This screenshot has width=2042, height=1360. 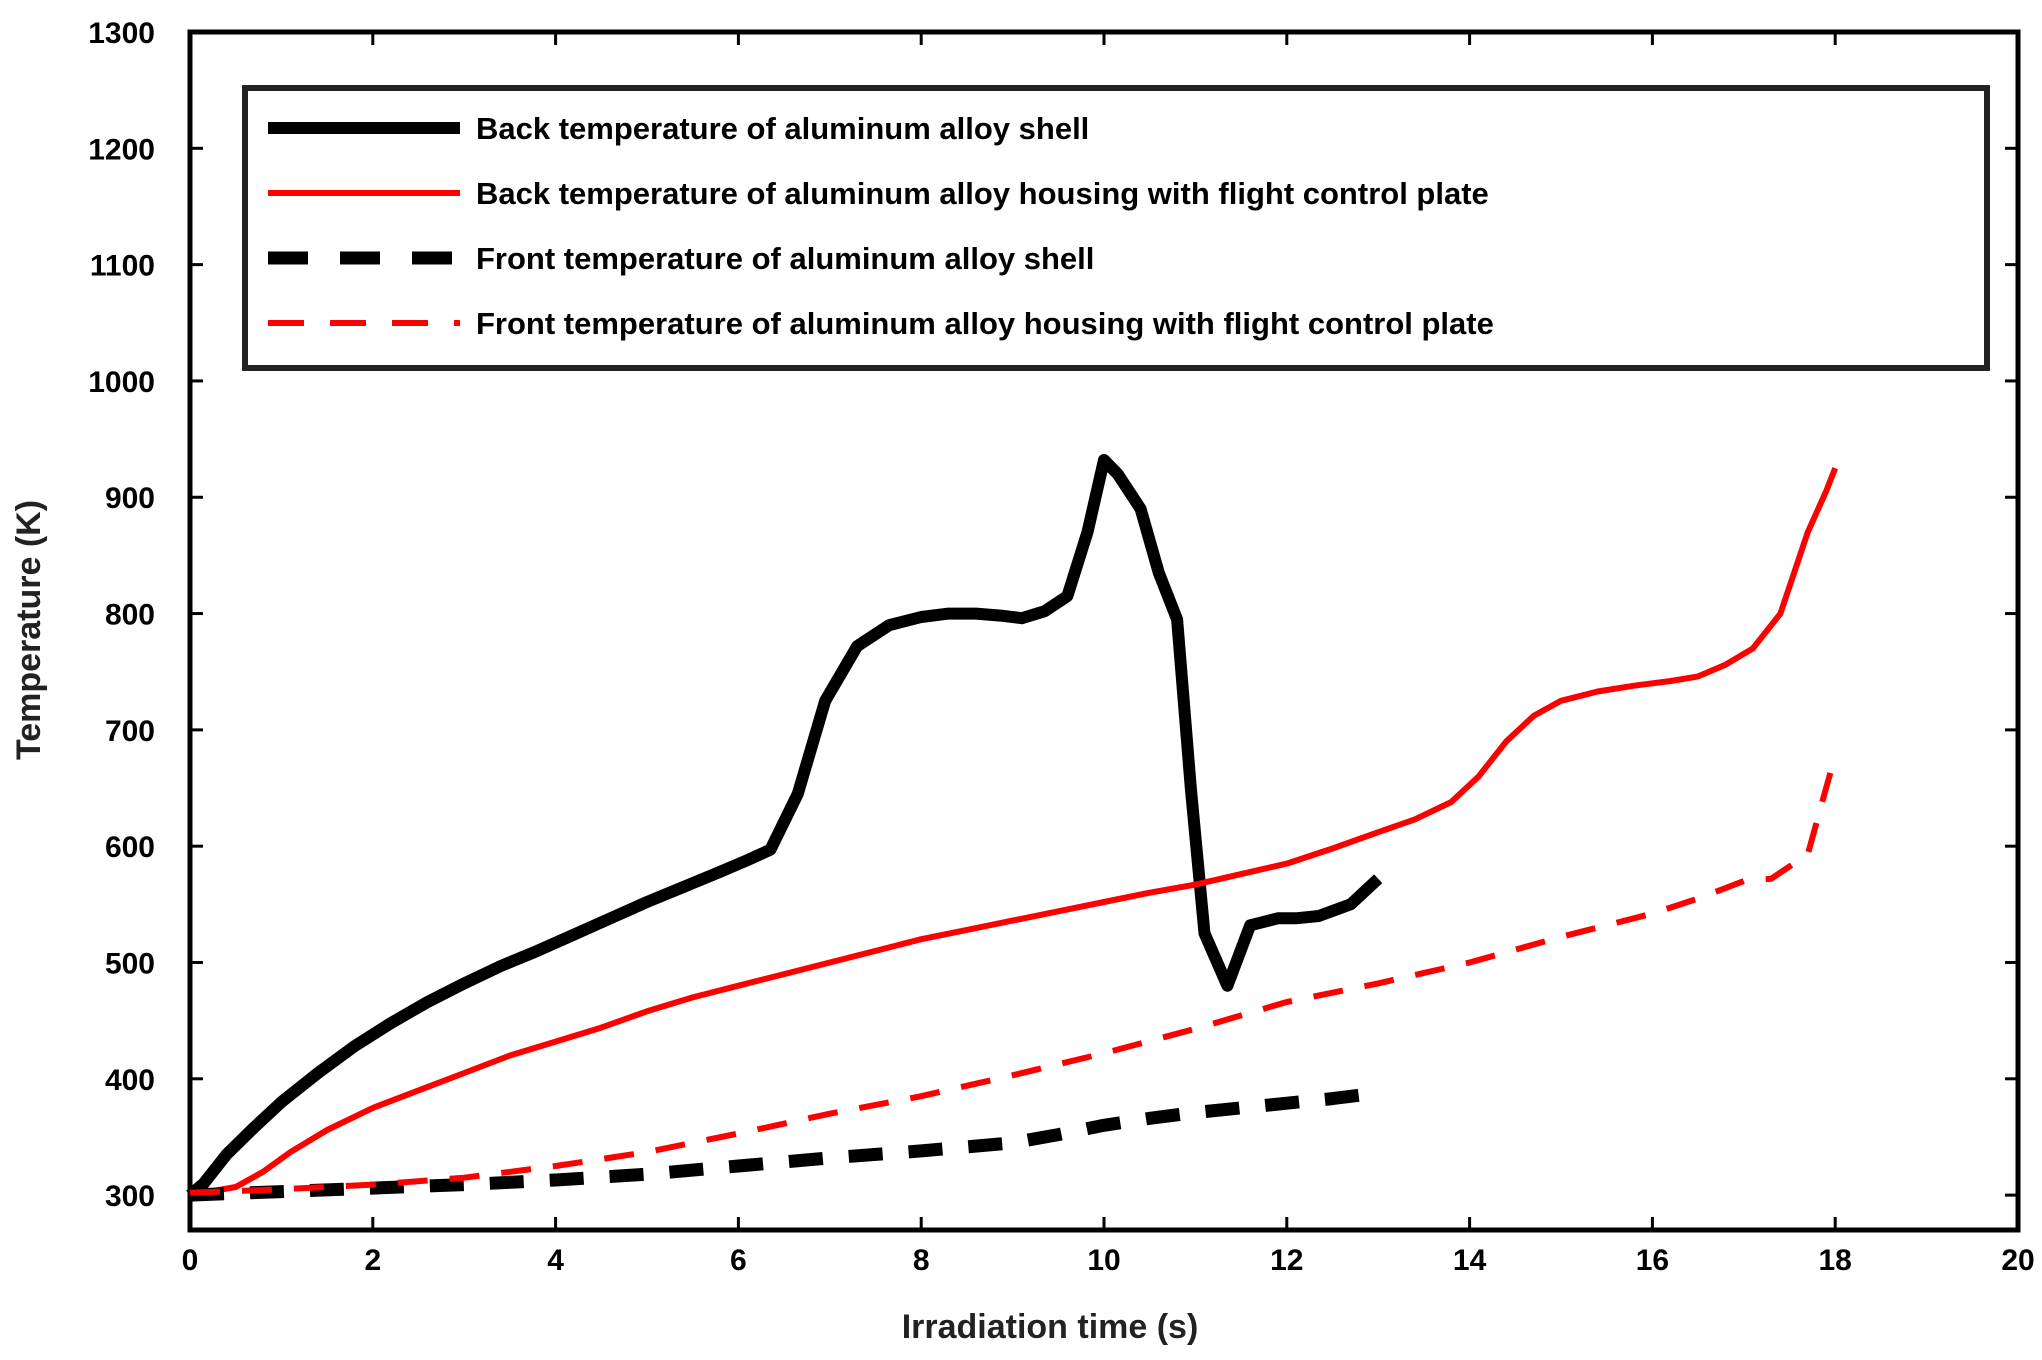 What do you see at coordinates (130, 847) in the screenshot?
I see `y-tick-label: 600` at bounding box center [130, 847].